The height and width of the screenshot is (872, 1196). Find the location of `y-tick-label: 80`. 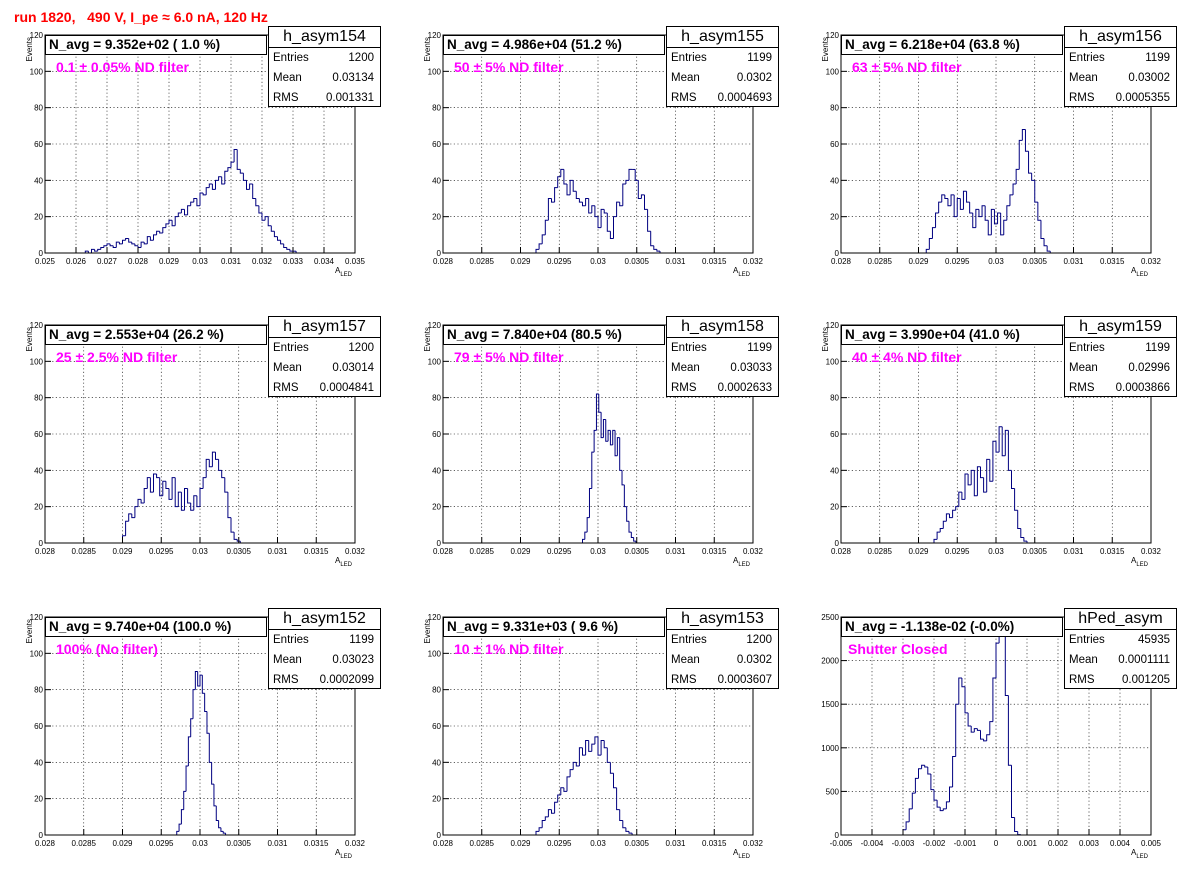

y-tick-label: 80 is located at coordinates (436, 108).